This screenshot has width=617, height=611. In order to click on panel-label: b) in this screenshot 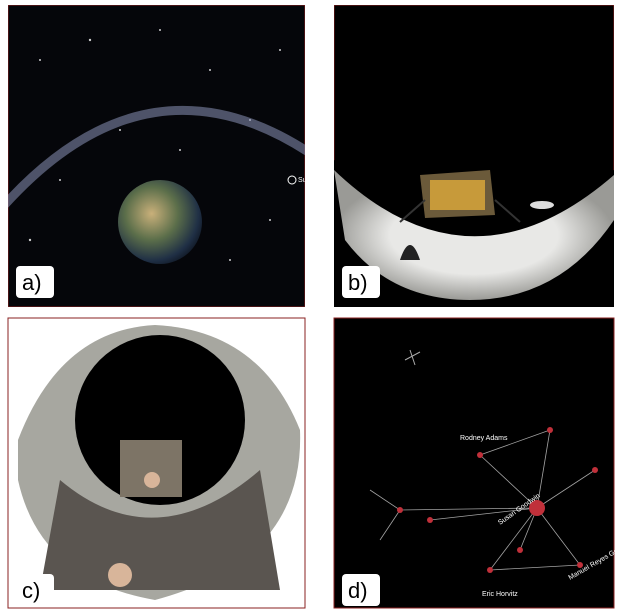, I will do `click(358, 282)`.